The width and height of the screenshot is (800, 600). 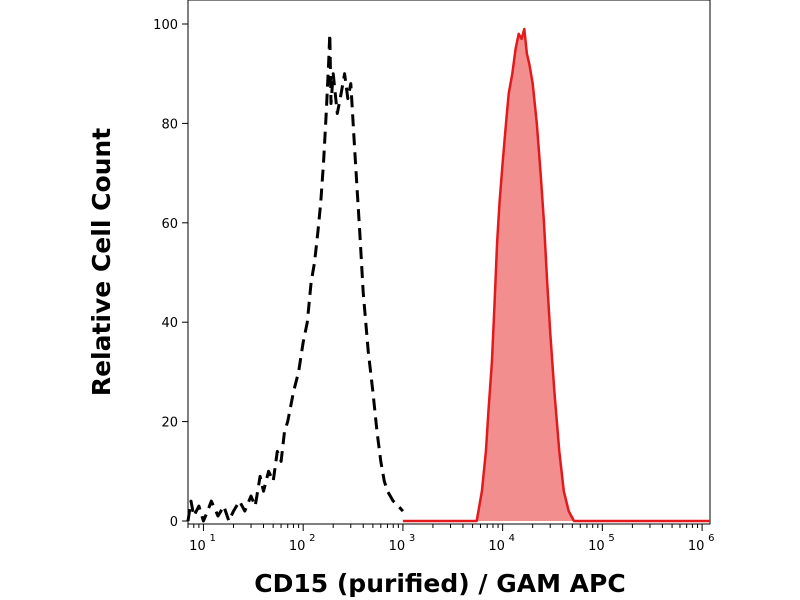 I want to click on x-tick-label-1: 10, so click(x=297, y=546).